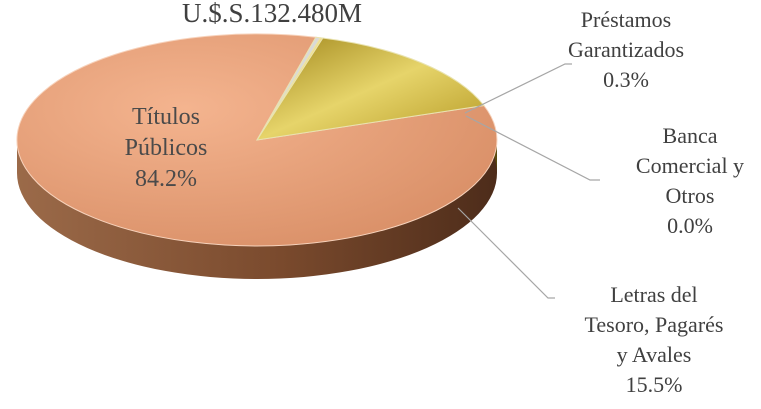 Image resolution: width=761 pixels, height=409 pixels. I want to click on leader-line-banca-comercial, so click(532, 148).